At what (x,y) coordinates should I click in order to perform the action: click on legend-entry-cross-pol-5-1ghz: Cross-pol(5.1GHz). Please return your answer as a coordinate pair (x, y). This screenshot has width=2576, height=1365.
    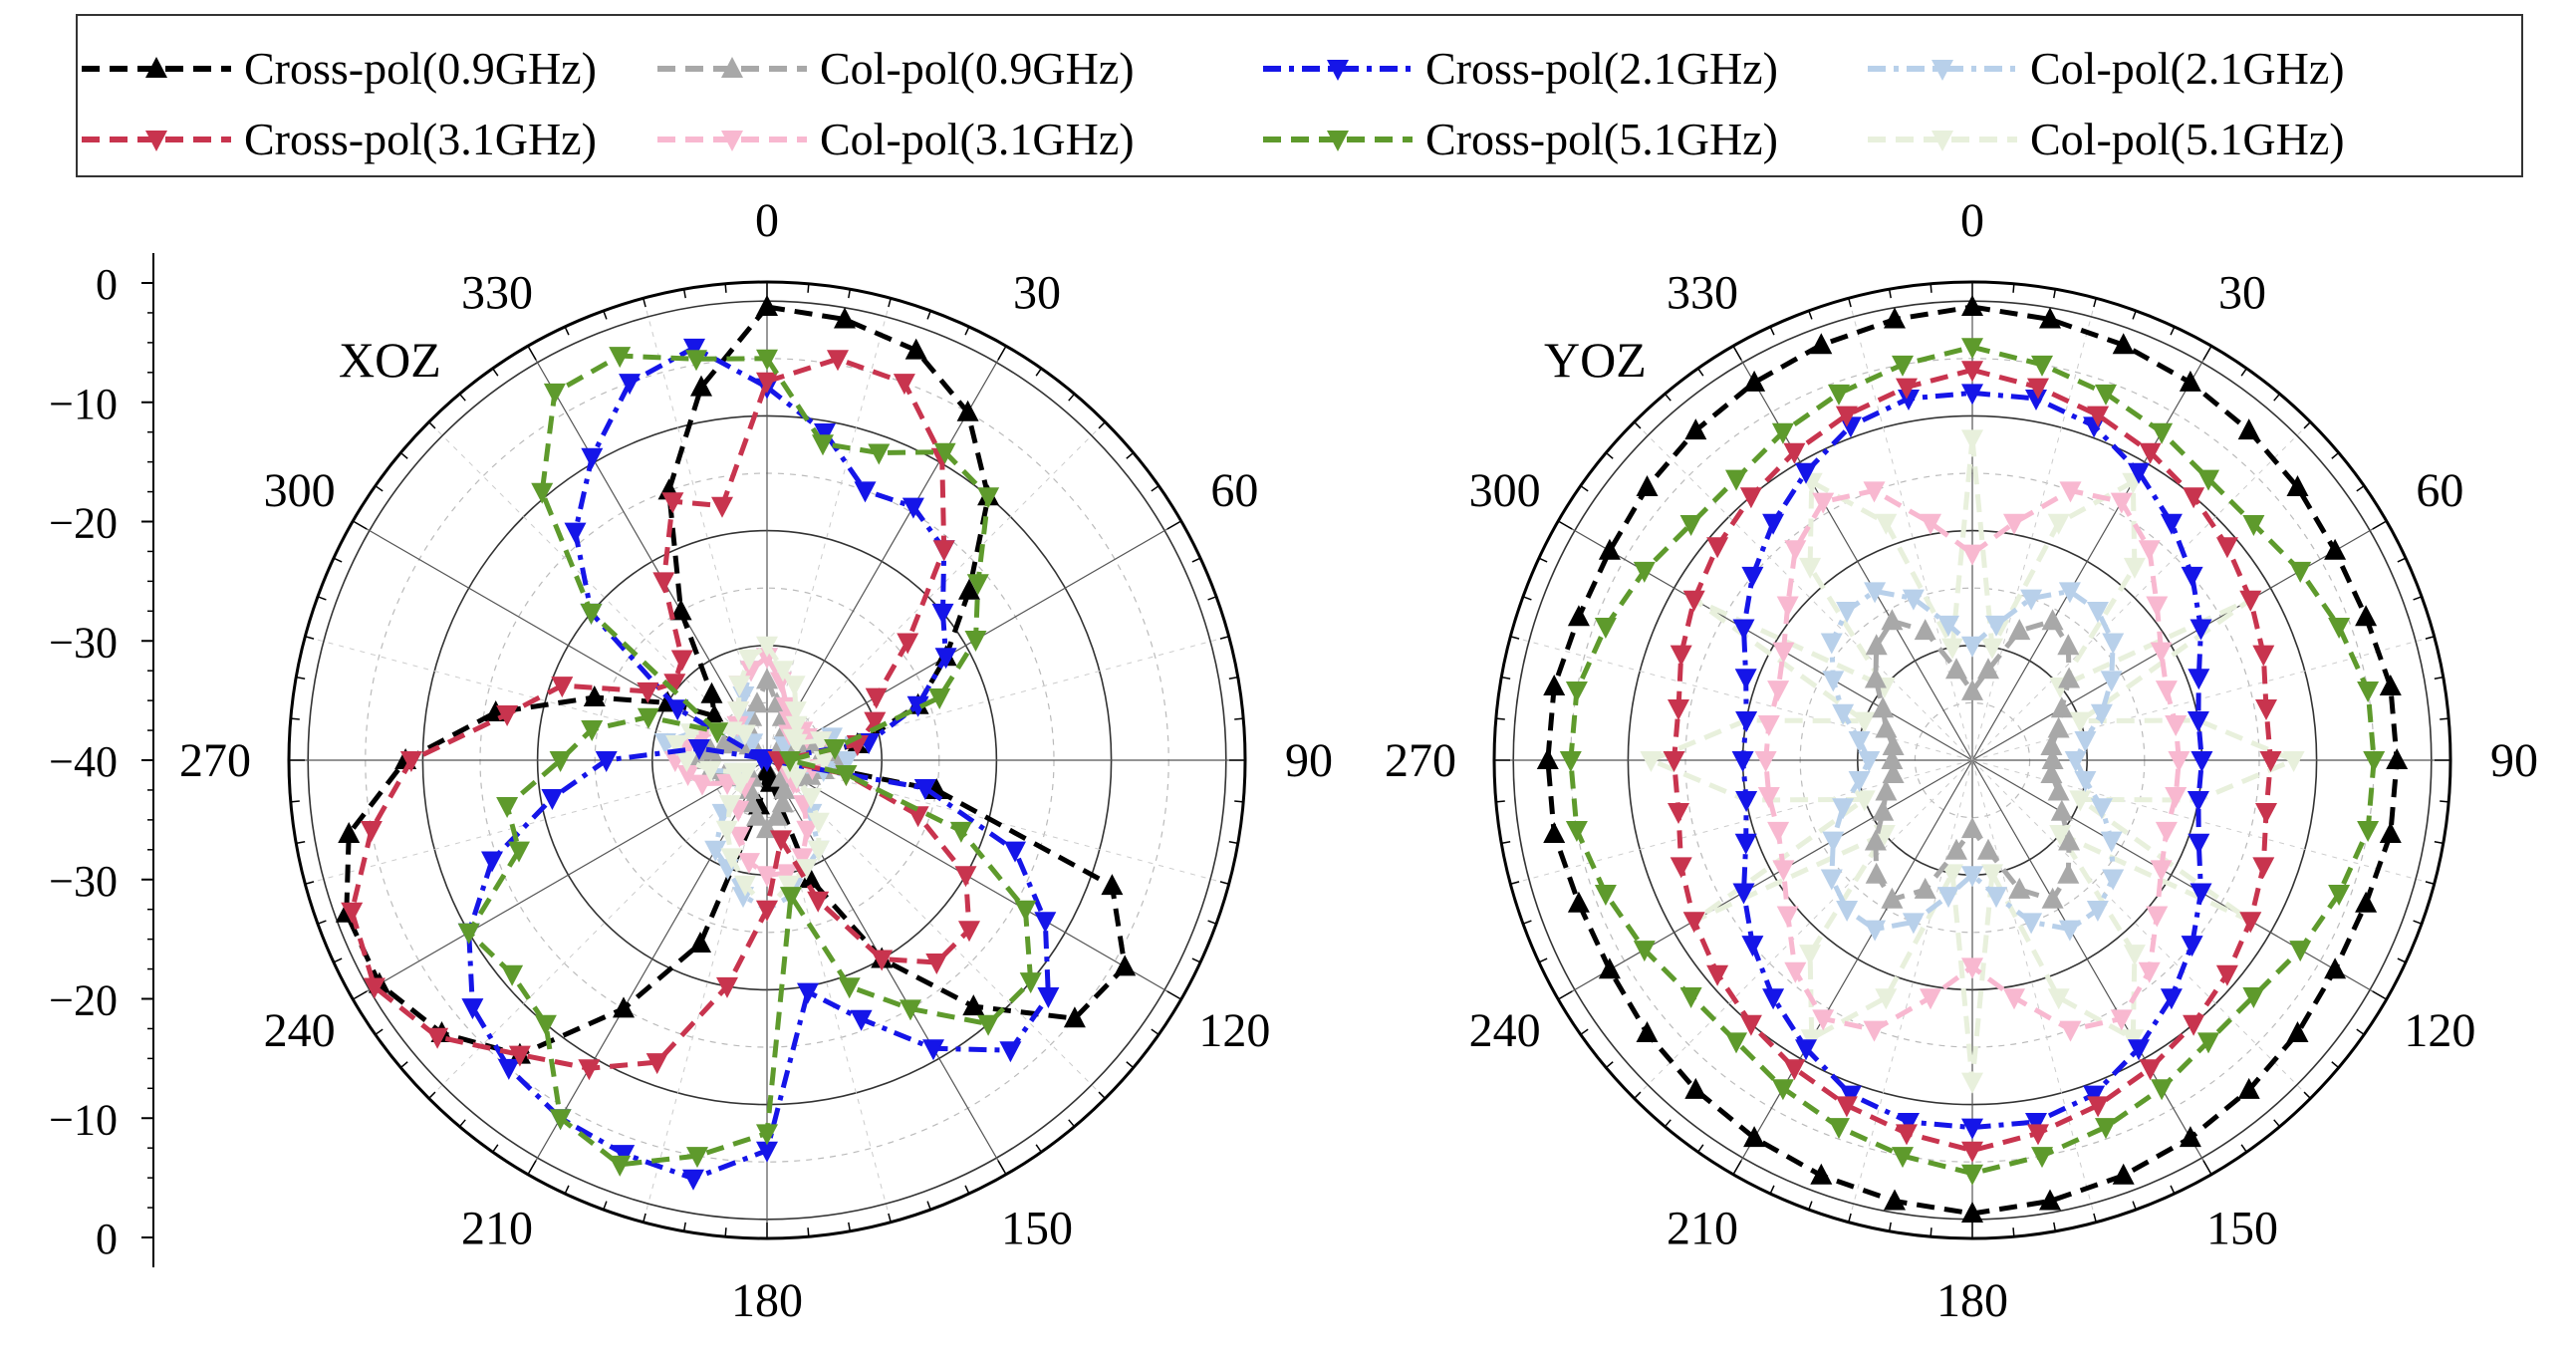
    Looking at the image, I should click on (1520, 139).